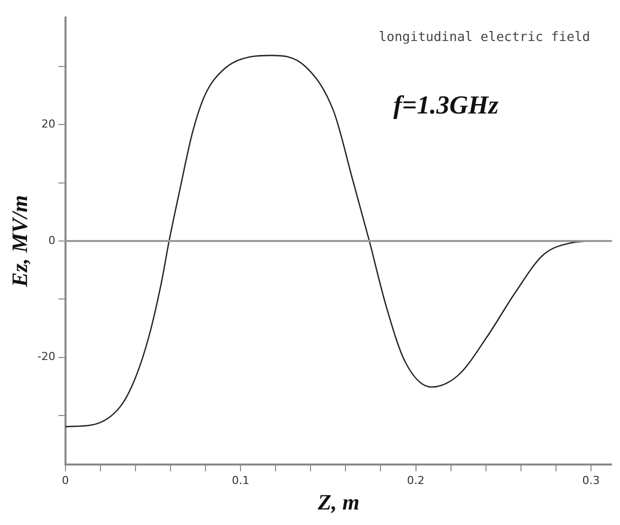  Describe the element at coordinates (338, 501) in the screenshot. I see `x-axis-title: Z, m` at that location.